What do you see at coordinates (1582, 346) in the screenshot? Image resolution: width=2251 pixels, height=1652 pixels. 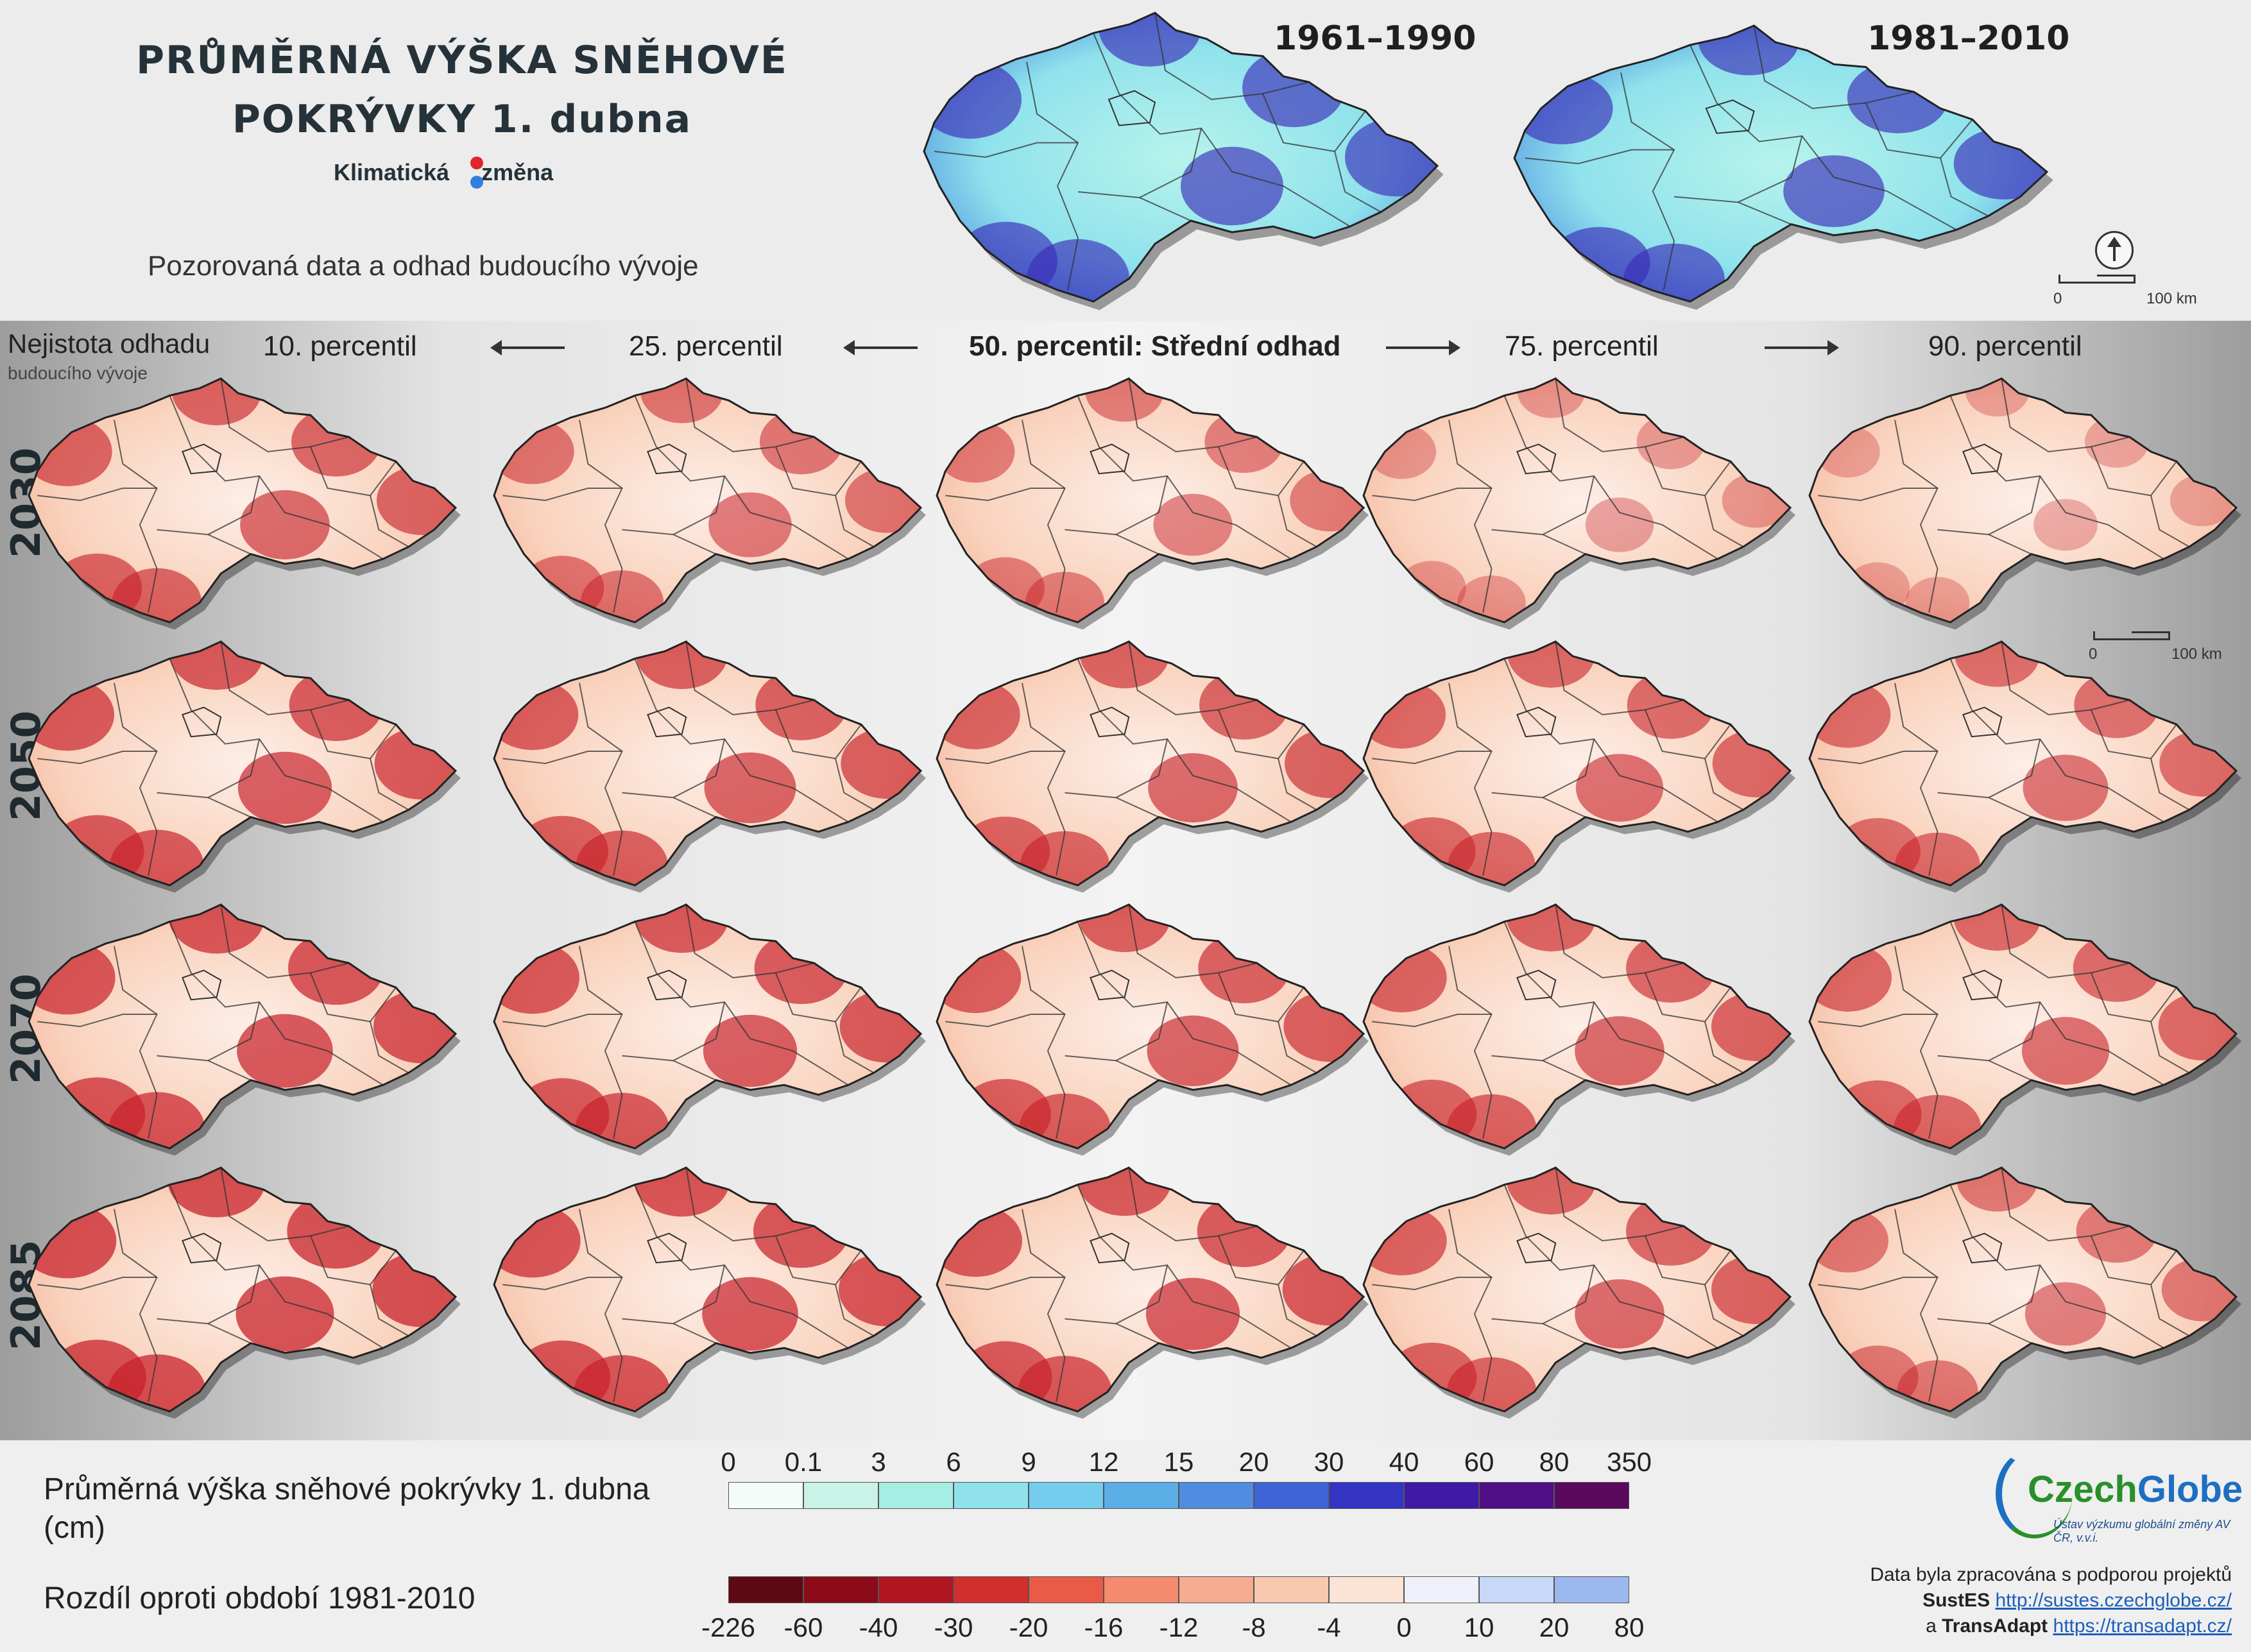 I see `percentile-75-header: 75. percentil` at bounding box center [1582, 346].